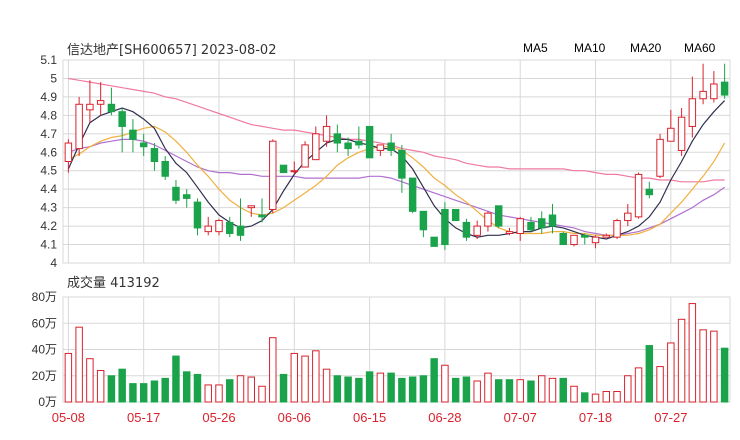 The height and width of the screenshot is (440, 740). What do you see at coordinates (44, 350) in the screenshot?
I see `volume-tick-label: 40万` at bounding box center [44, 350].